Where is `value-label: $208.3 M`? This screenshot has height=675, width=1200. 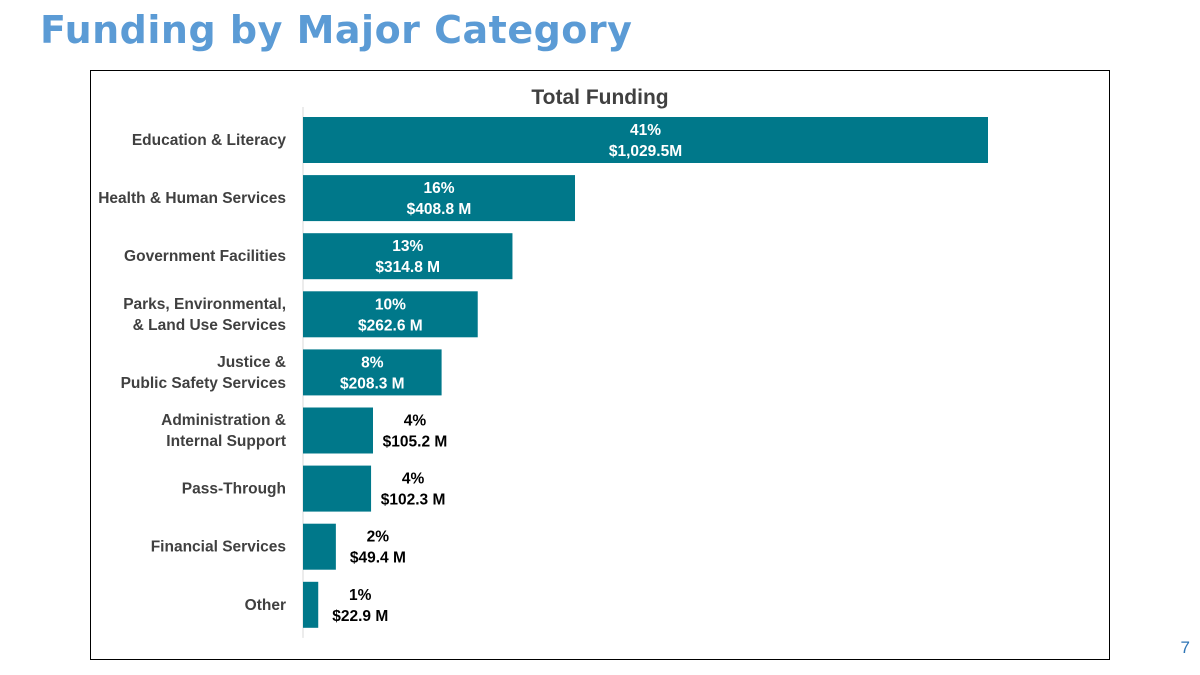 value-label: $208.3 M is located at coordinates (372, 383).